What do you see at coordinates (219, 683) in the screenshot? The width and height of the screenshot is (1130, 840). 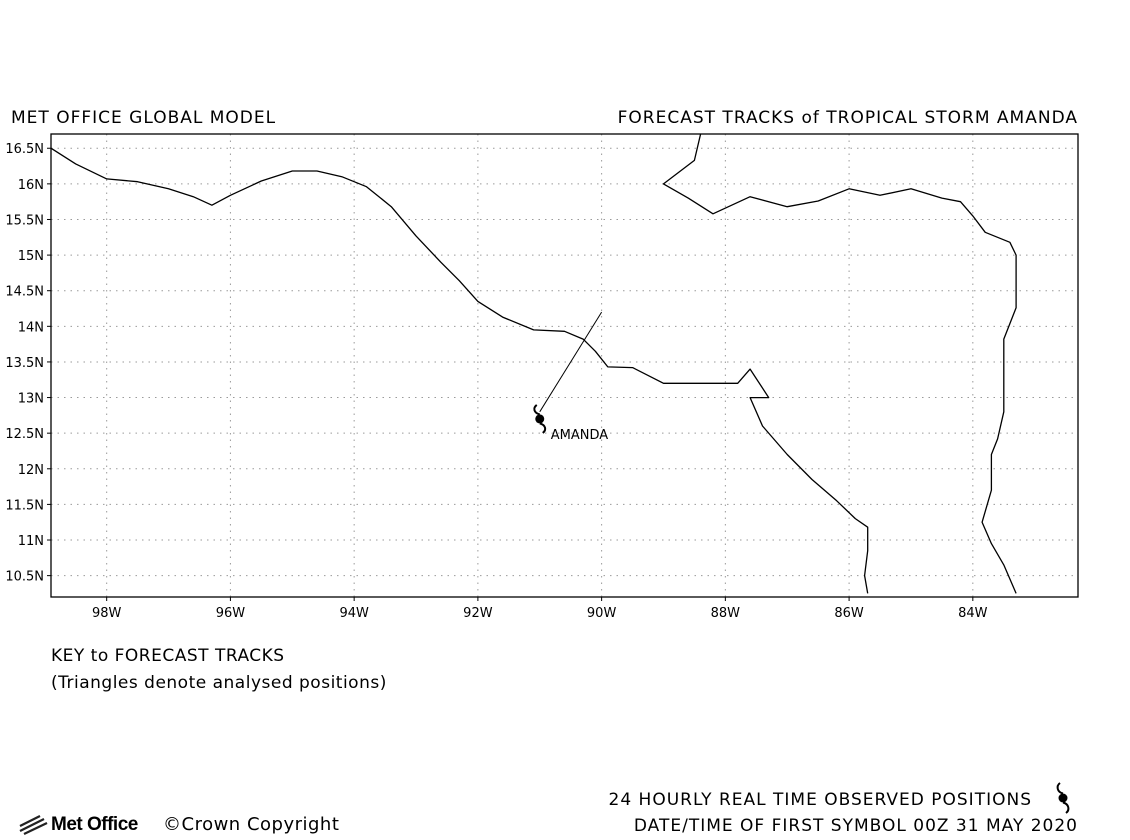 I see `key-note: (Triangles denote analysed positions)` at bounding box center [219, 683].